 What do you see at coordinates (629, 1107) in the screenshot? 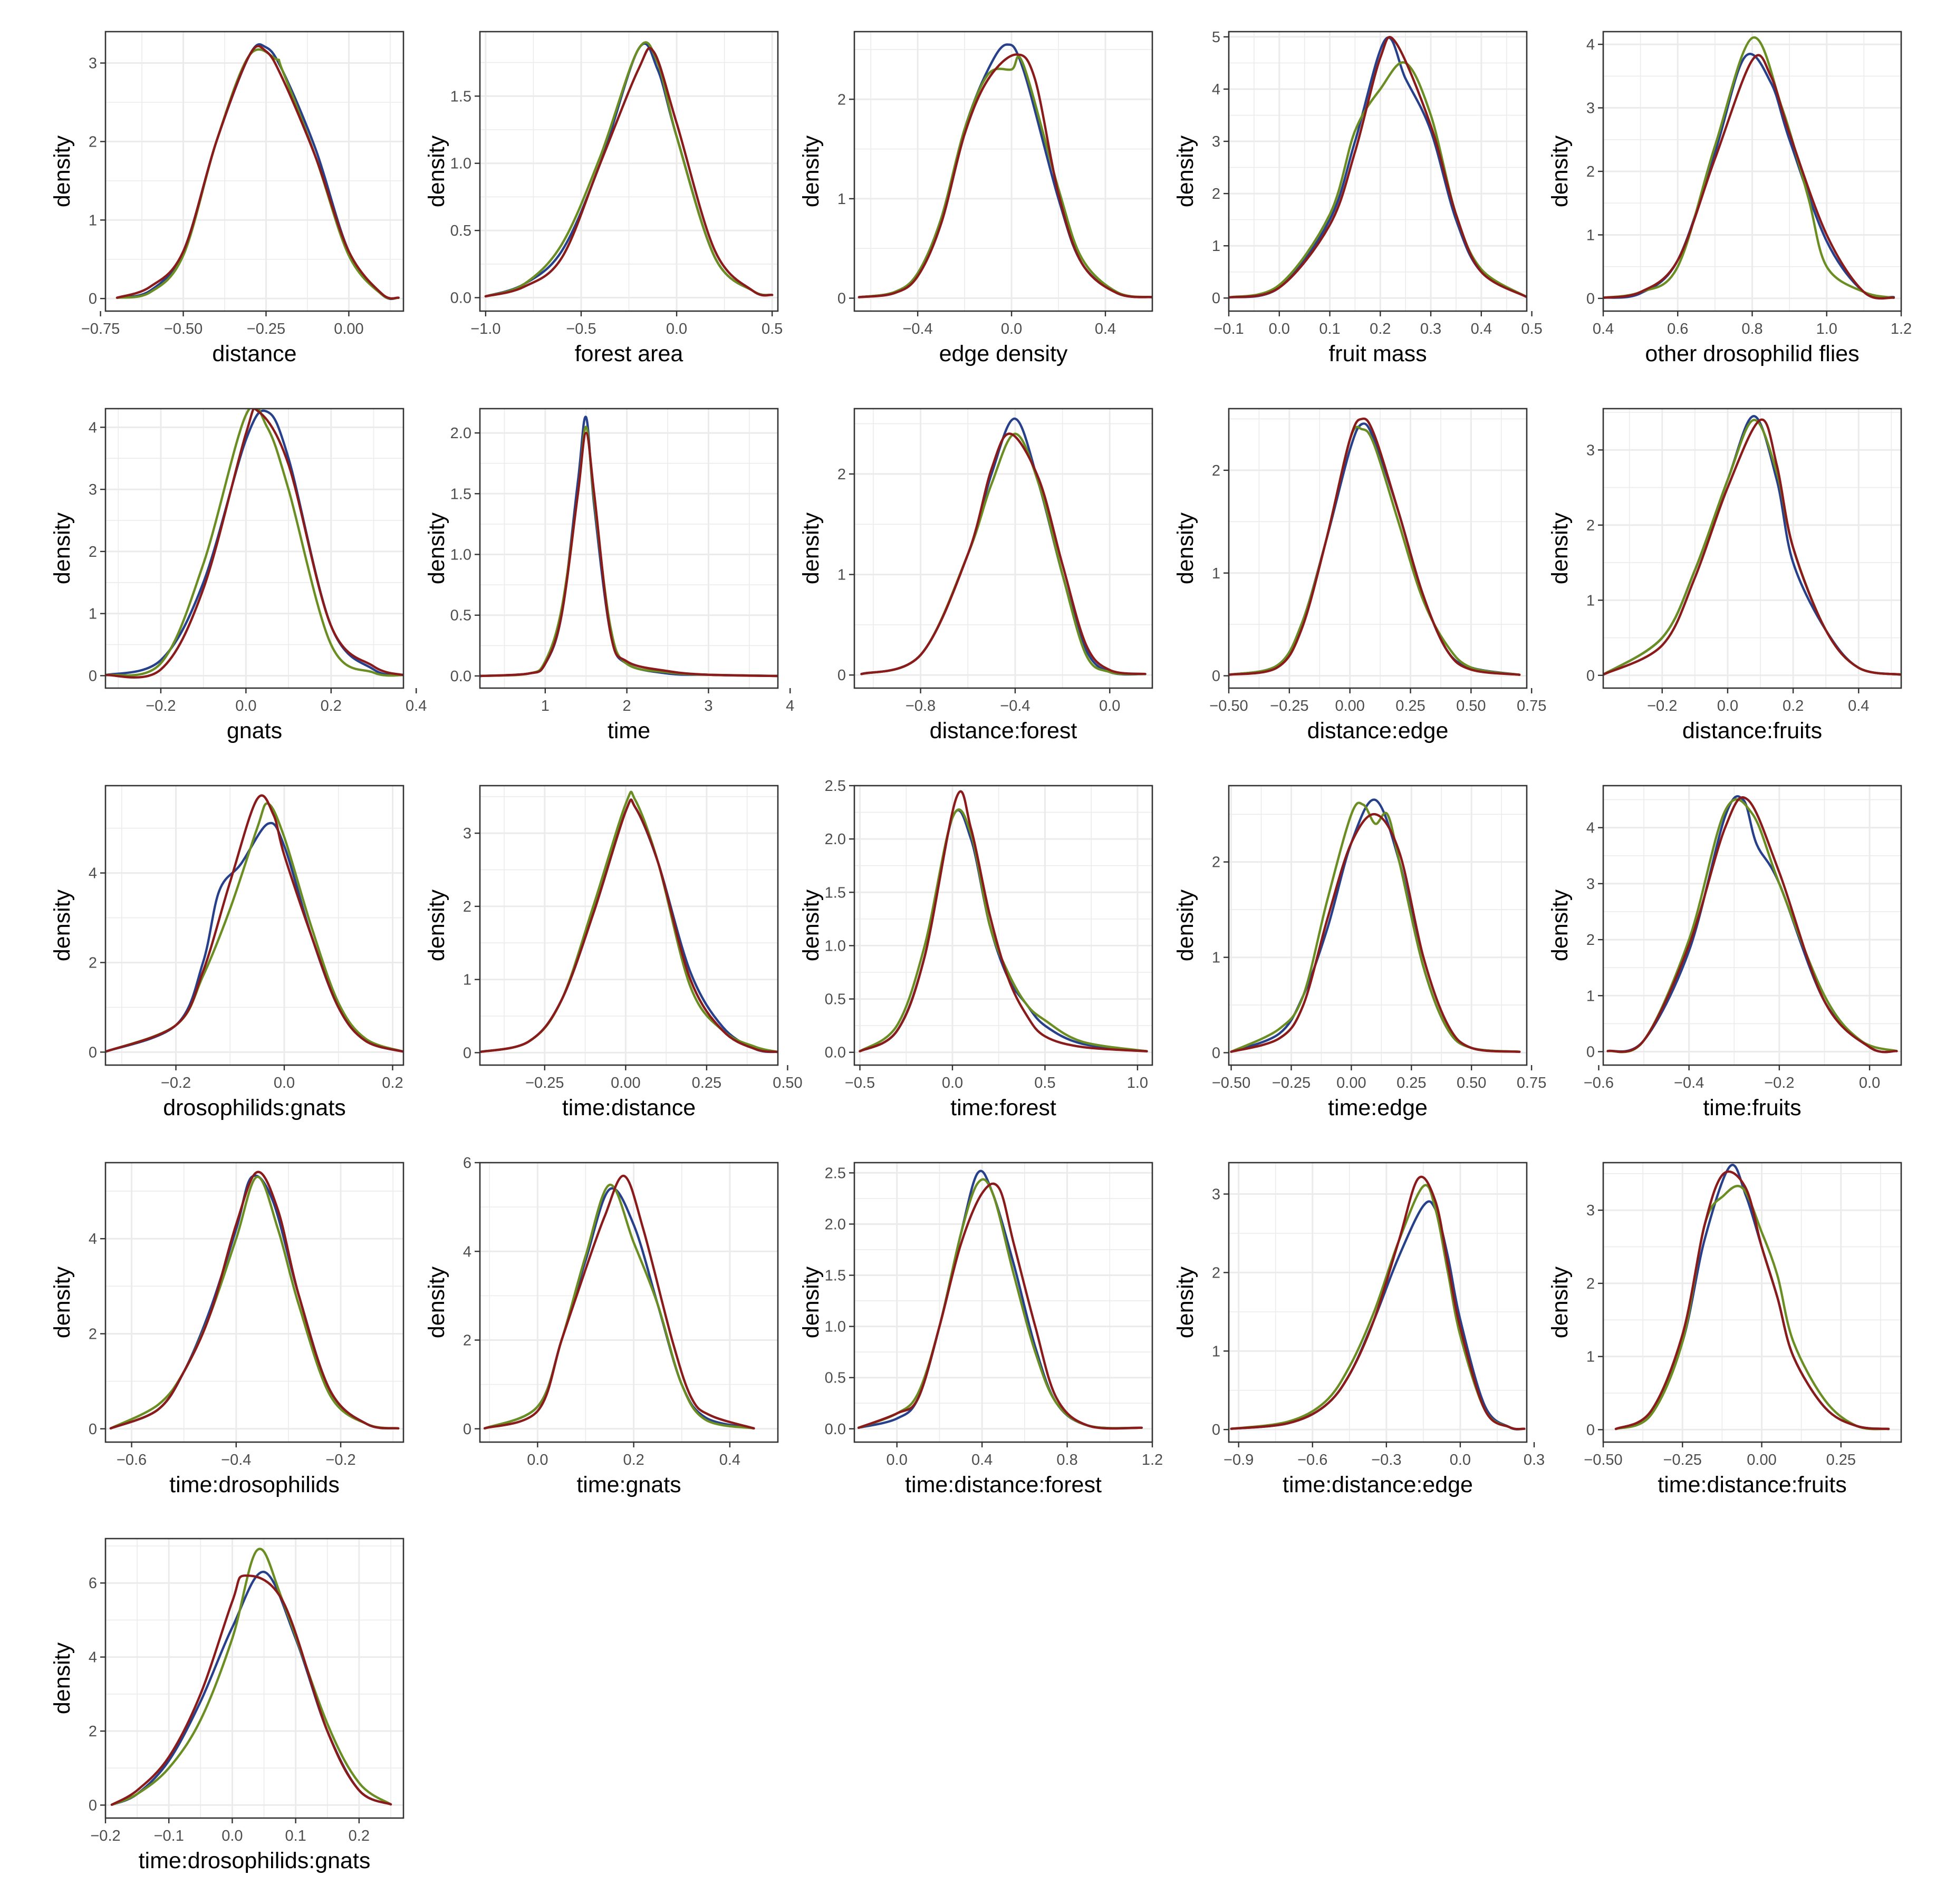
I see `x-axis-title: time:distance` at bounding box center [629, 1107].